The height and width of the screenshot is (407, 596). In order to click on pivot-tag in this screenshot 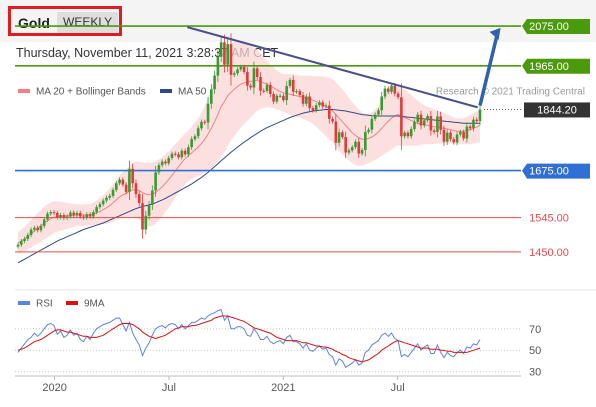, I will do `click(556, 171)`.